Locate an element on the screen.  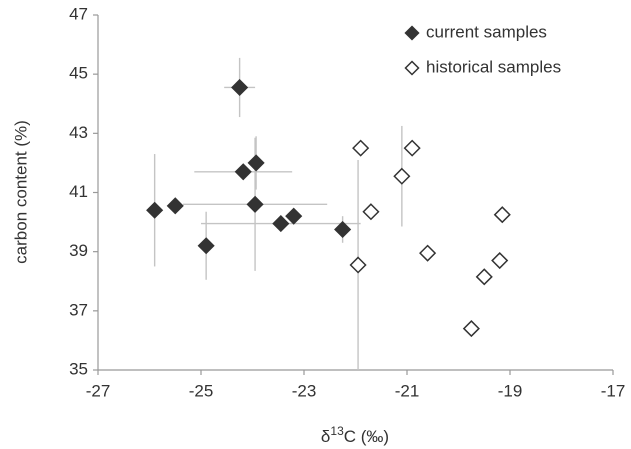
y-tick-label: 37 is located at coordinates (78, 309).